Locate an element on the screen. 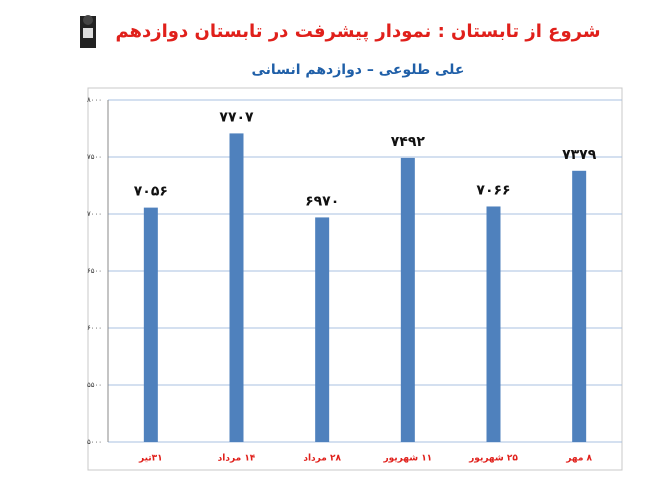  x-tick-label: ۲۵ شهریور is located at coordinates (493, 459).